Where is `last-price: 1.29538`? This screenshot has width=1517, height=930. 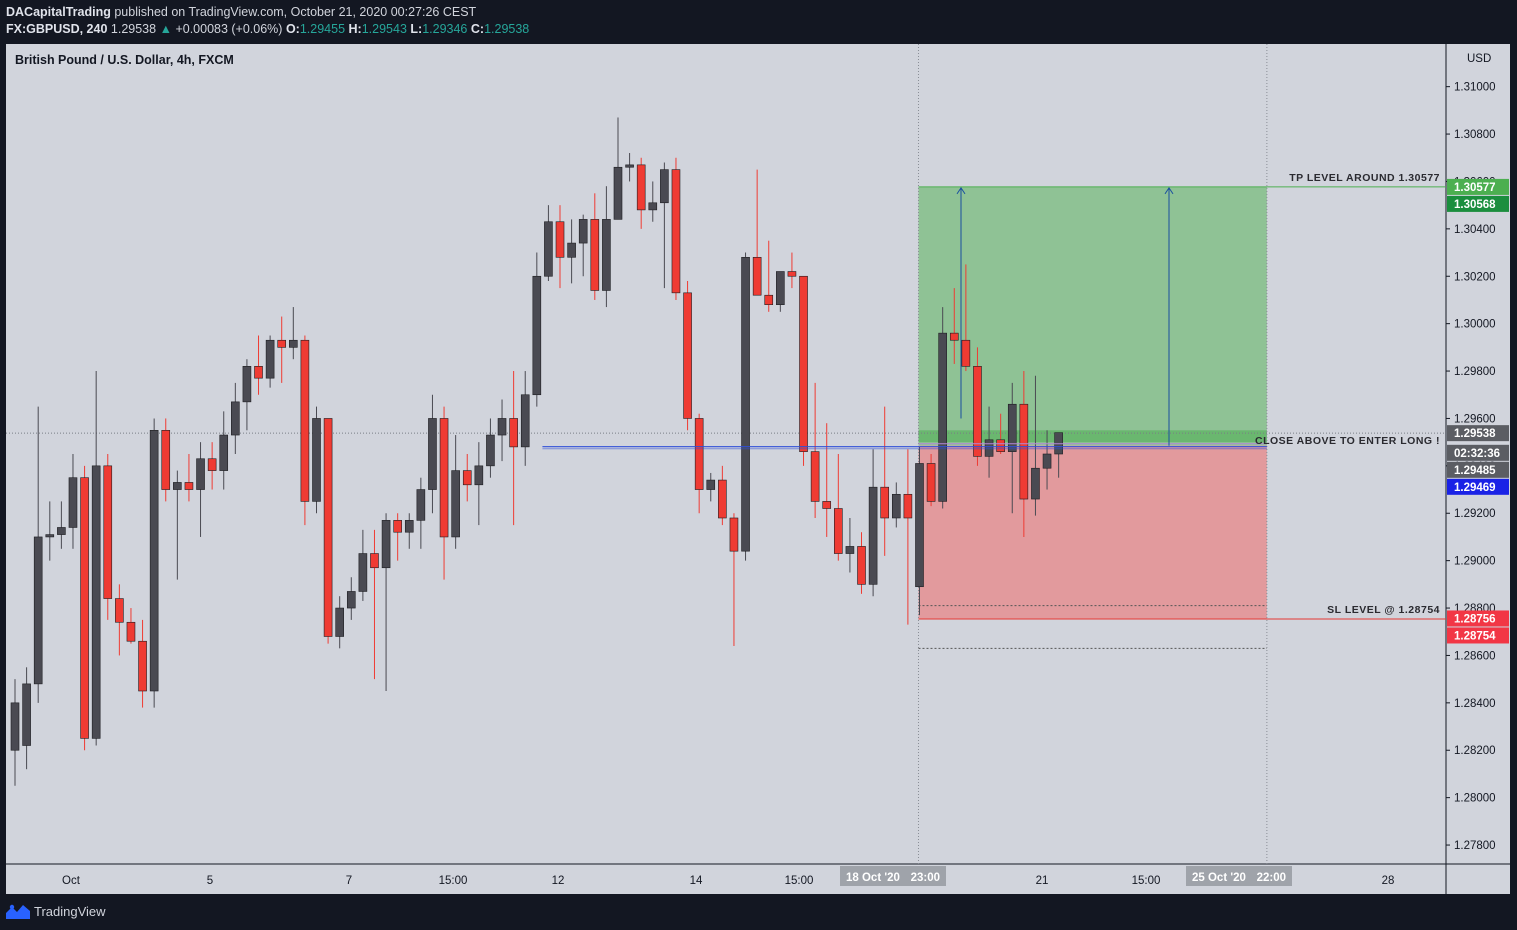
last-price: 1.29538 is located at coordinates (133, 29).